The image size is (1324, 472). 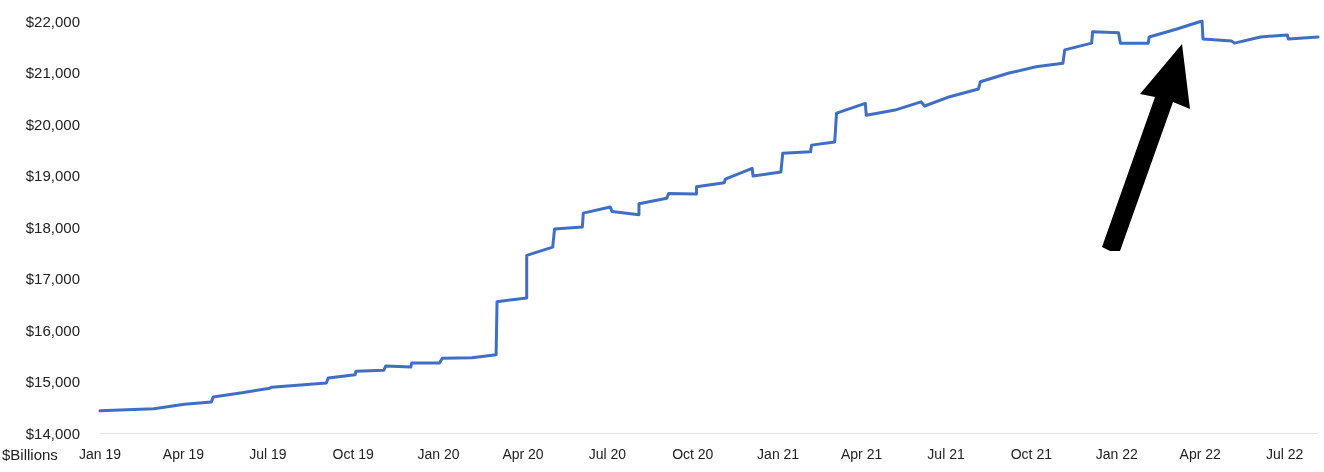 I want to click on x-tick-label: Apr 21, so click(x=861, y=454).